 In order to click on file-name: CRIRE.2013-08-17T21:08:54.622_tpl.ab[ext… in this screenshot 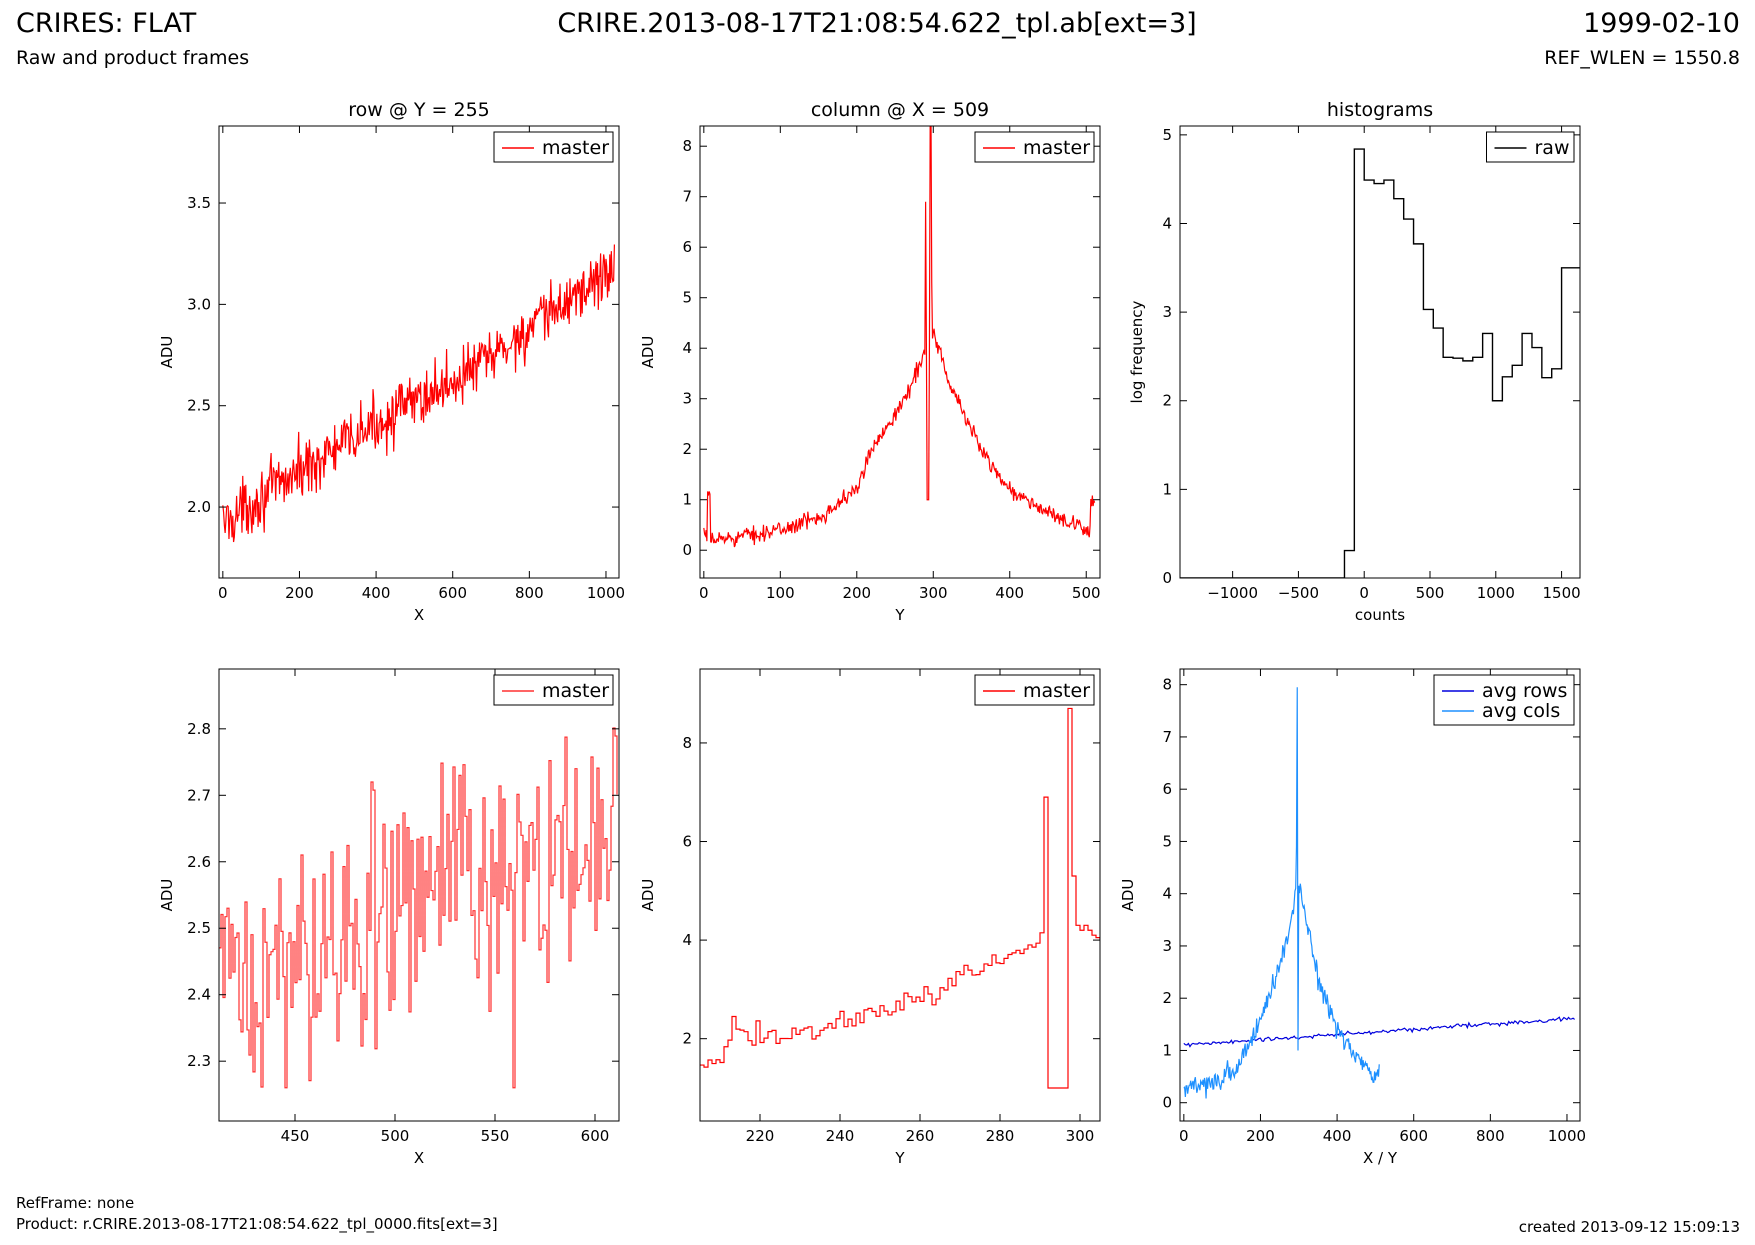, I will do `click(876, 23)`.